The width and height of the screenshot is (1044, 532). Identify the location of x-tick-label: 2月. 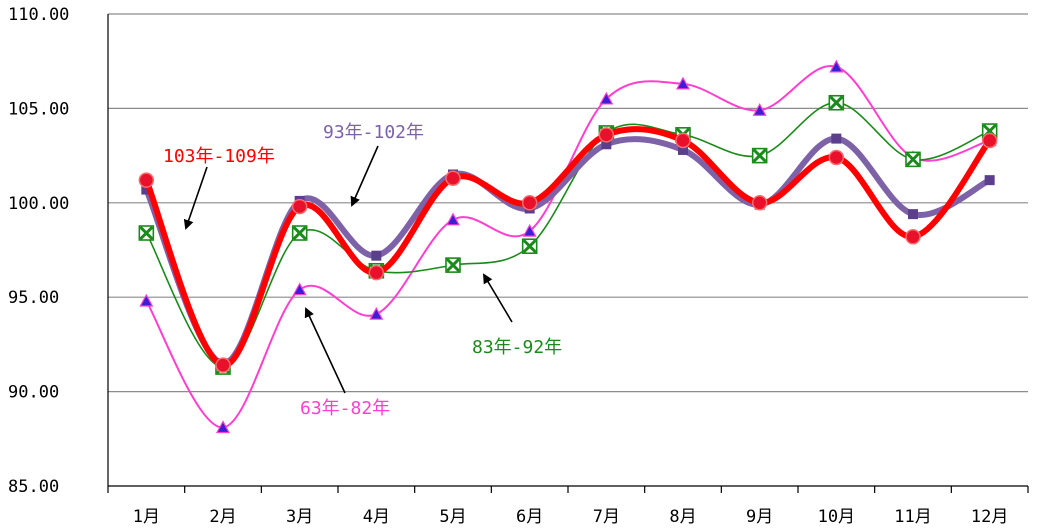
(222, 517).